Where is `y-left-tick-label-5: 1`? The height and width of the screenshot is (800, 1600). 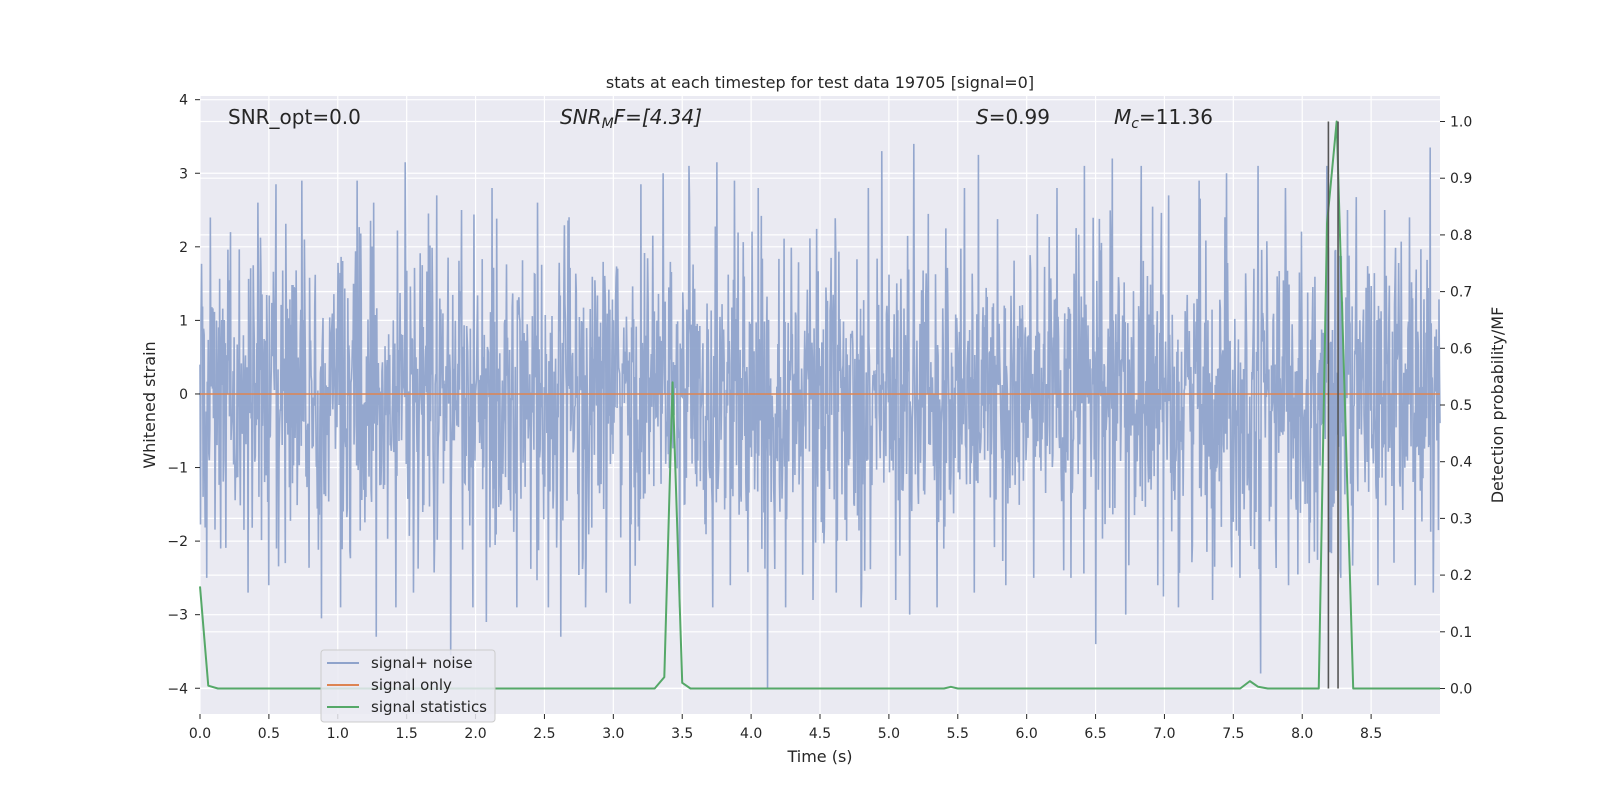 y-left-tick-label-5: 1 is located at coordinates (183, 321).